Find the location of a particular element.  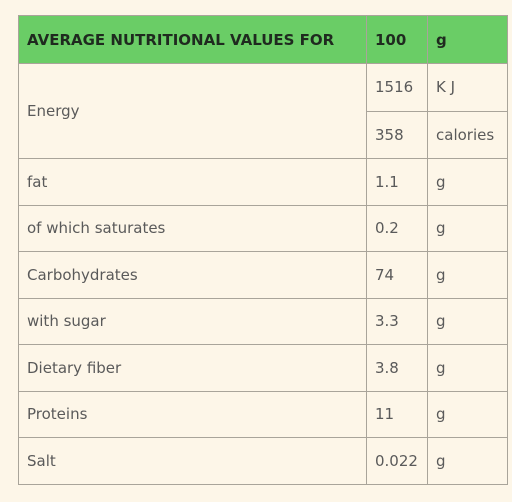

nutrient-row: Proteins 11 g is located at coordinates (263, 414).